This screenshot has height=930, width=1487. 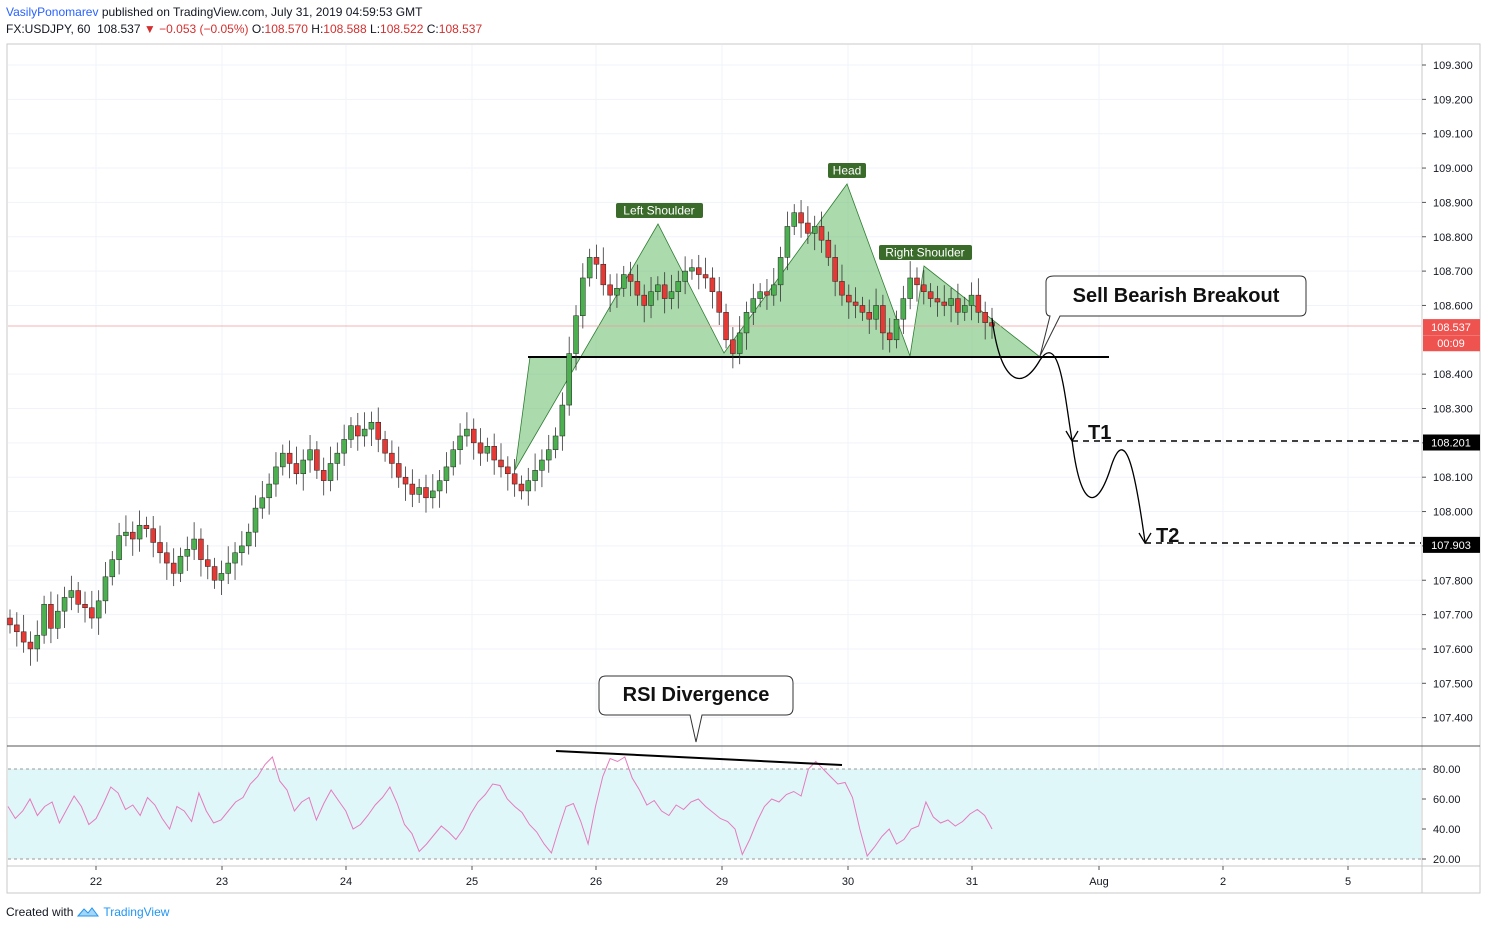 What do you see at coordinates (696, 709) in the screenshot?
I see `rsi-callout` at bounding box center [696, 709].